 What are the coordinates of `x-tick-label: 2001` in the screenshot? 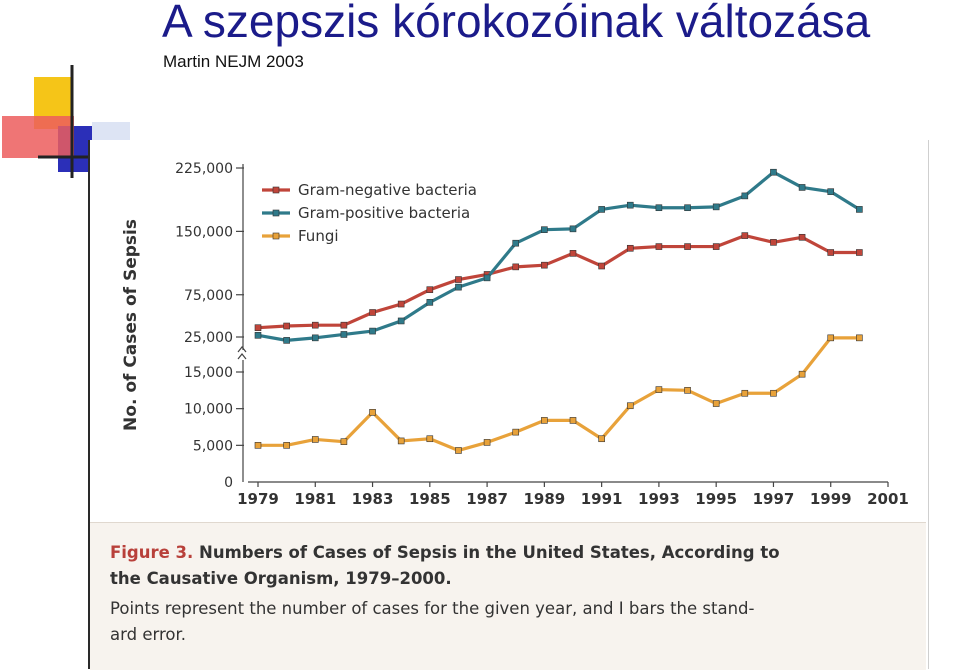 It's located at (888, 499).